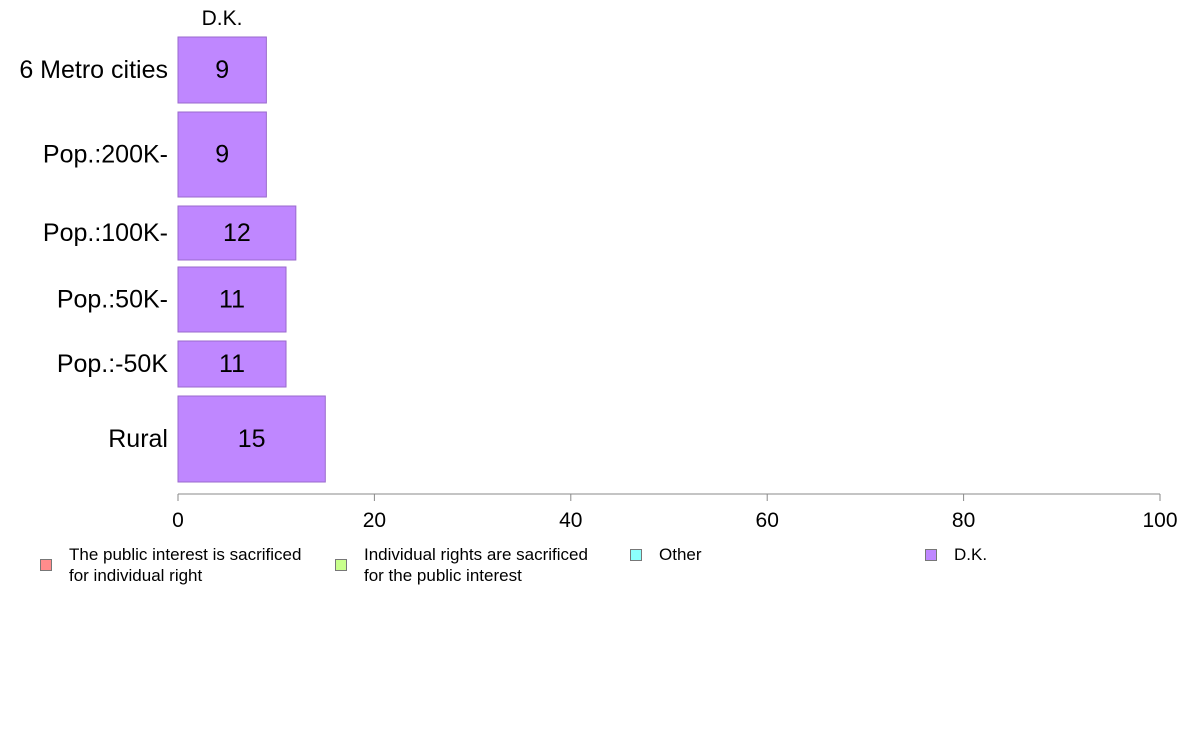 Image resolution: width=1188 pixels, height=736 pixels. I want to click on category-label-5: Rural, so click(138, 439).